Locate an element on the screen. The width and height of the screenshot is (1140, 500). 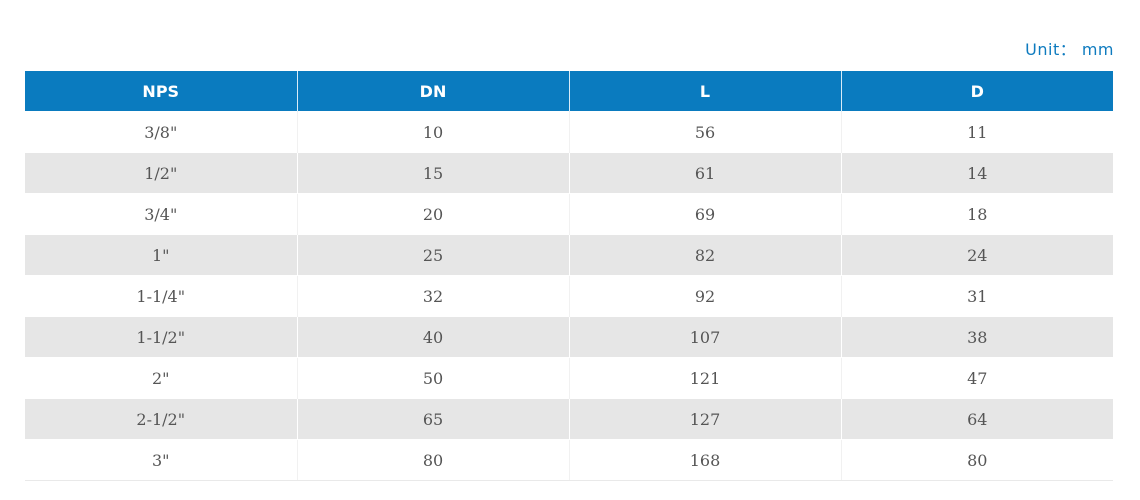
cell-l: 107 is located at coordinates (705, 337).